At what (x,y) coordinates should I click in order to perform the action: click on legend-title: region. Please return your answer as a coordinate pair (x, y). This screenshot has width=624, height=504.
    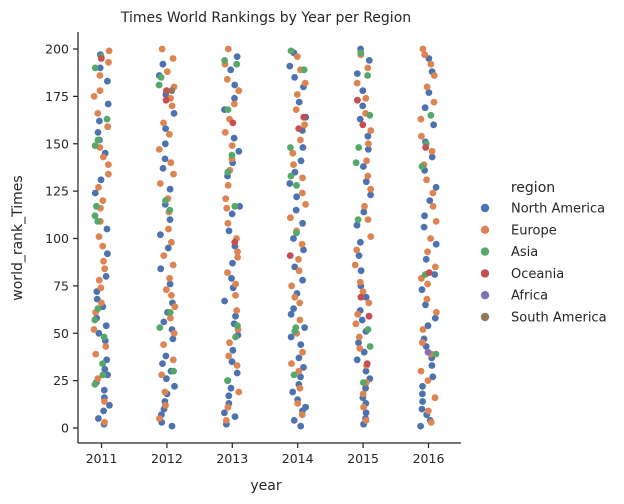
    Looking at the image, I should click on (533, 188).